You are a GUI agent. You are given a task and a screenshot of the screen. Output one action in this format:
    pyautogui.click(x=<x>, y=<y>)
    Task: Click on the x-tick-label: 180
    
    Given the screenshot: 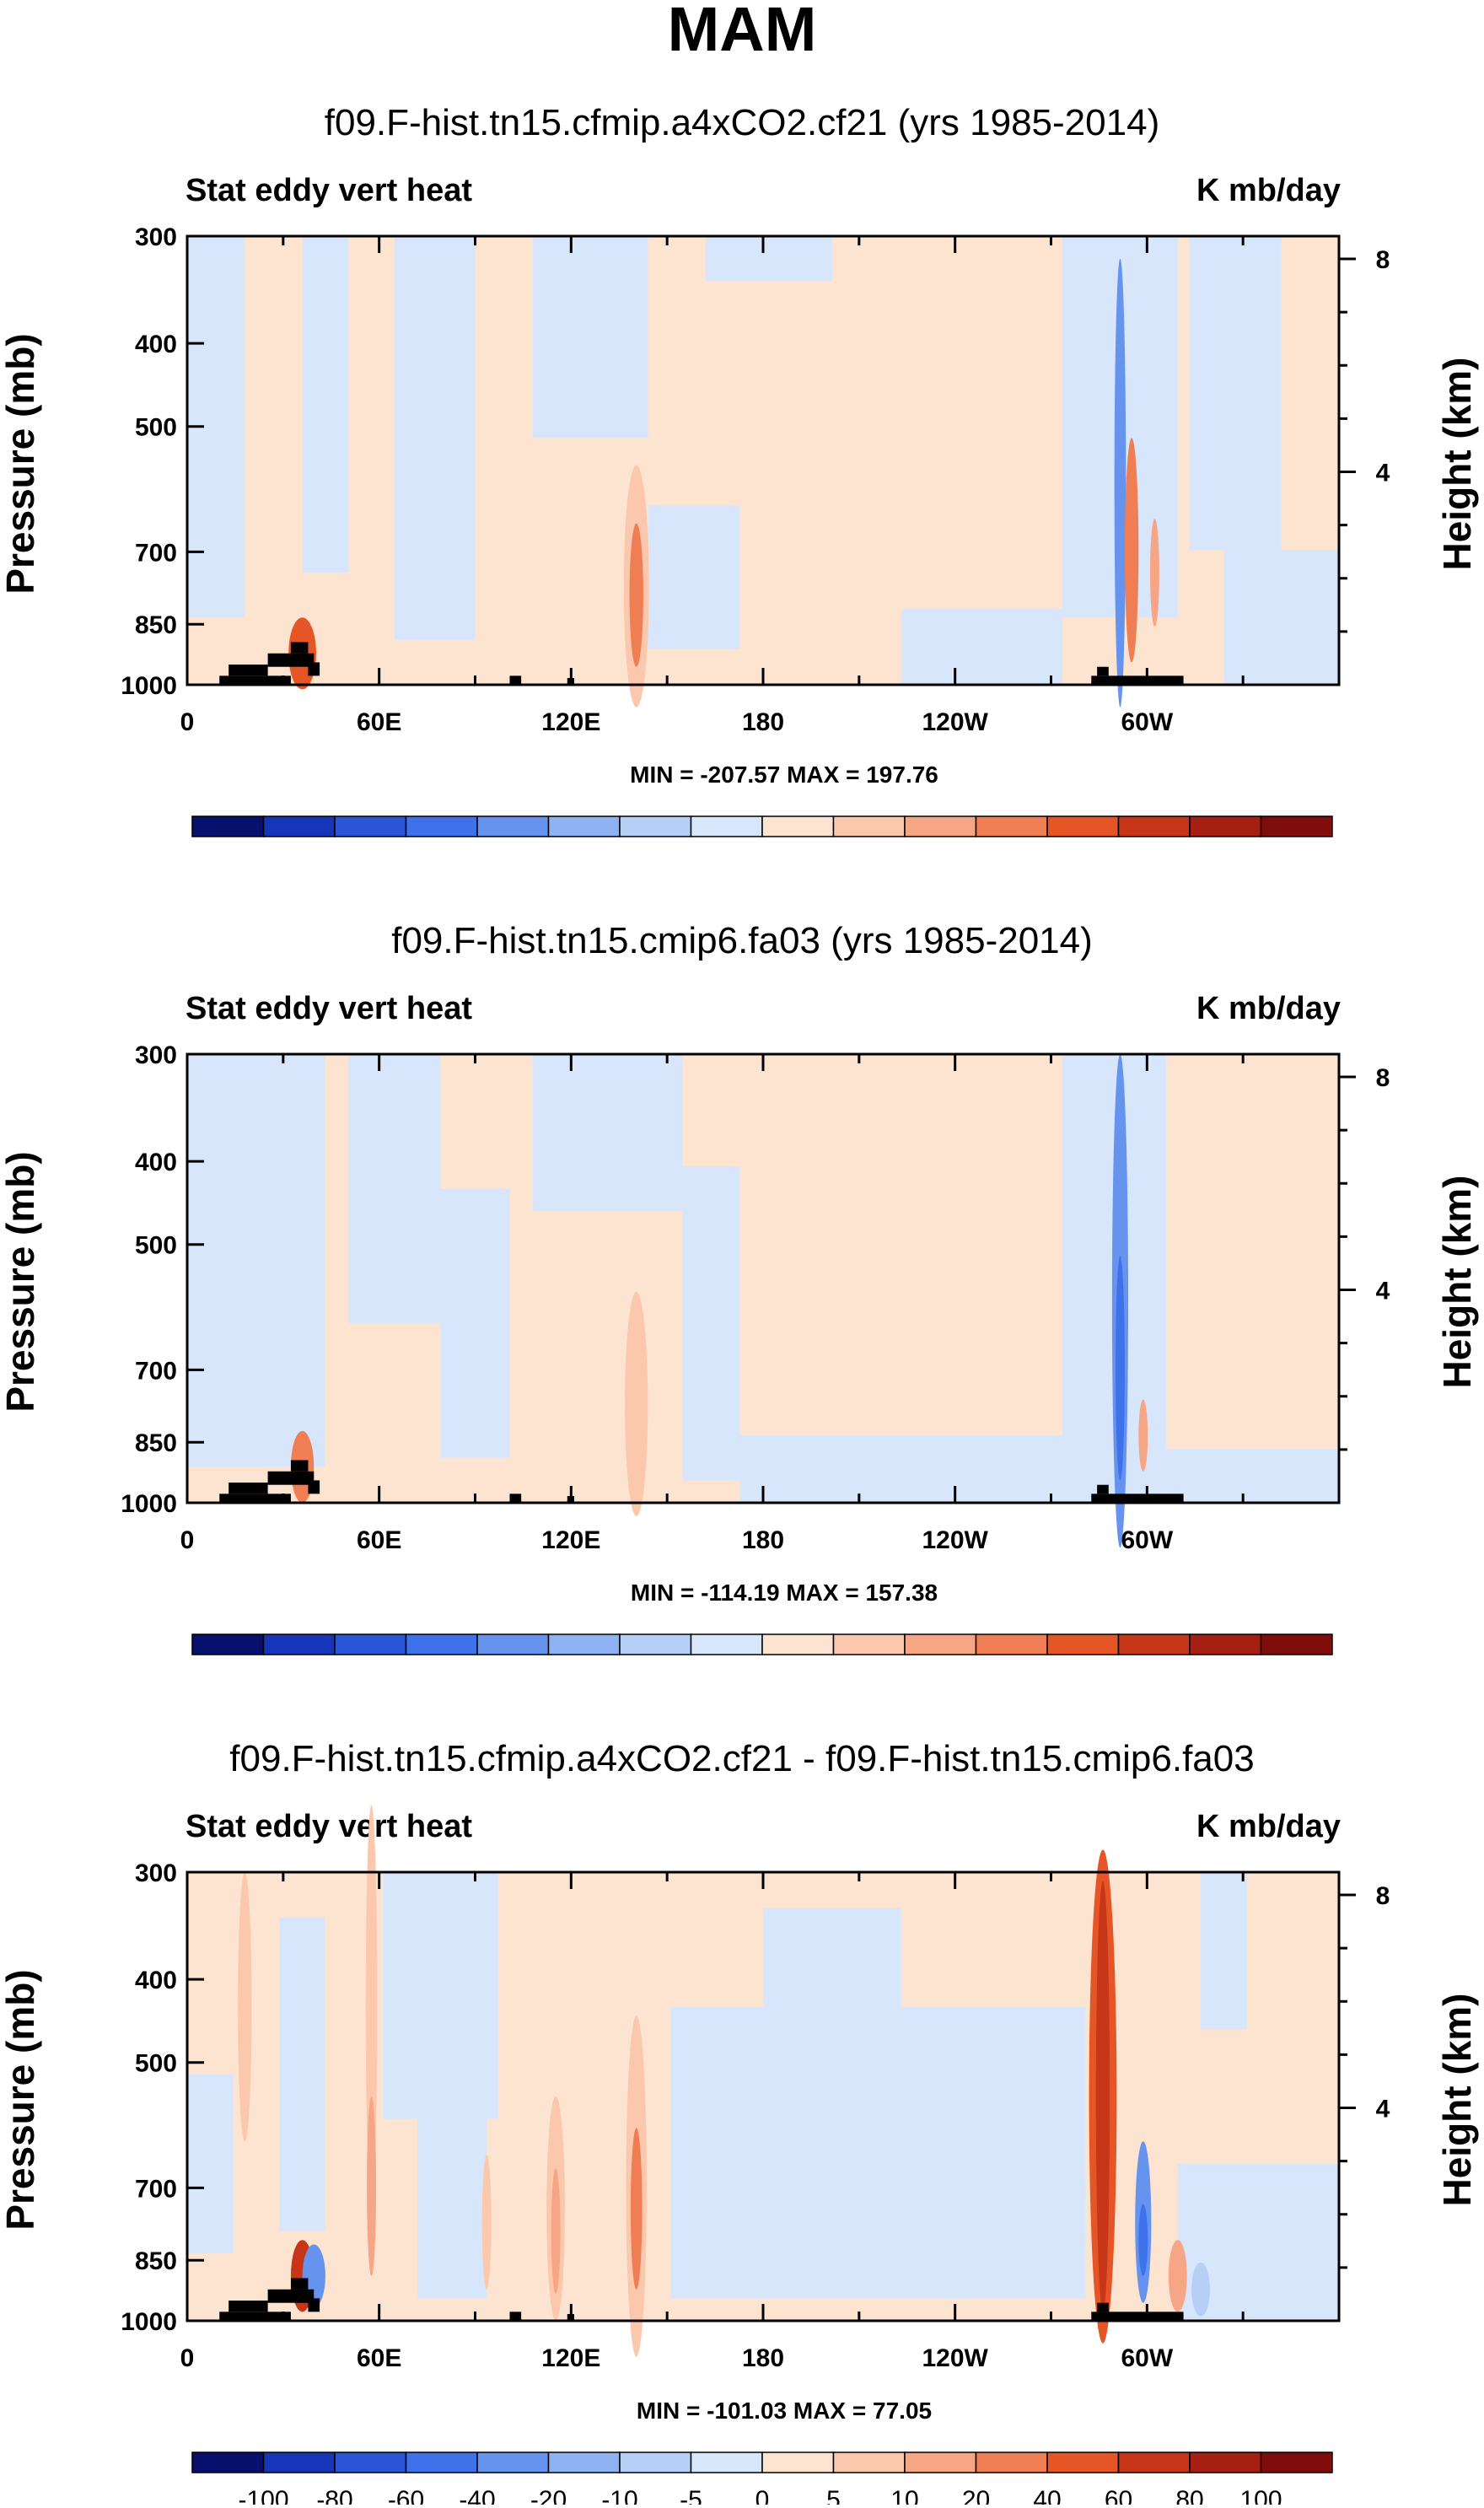 What is the action you would take?
    pyautogui.click(x=763, y=722)
    